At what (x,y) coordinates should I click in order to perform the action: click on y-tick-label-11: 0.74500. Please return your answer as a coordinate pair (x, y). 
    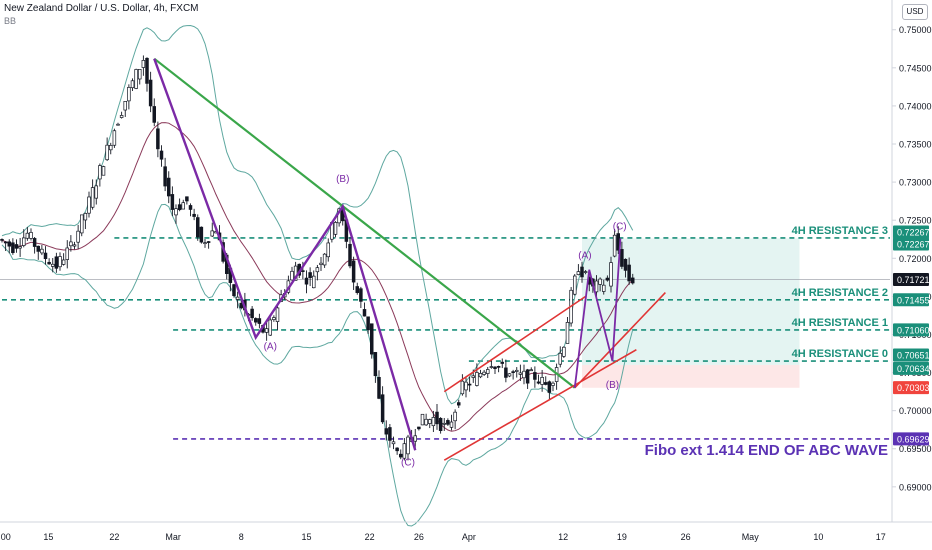
    Looking at the image, I should click on (915, 68).